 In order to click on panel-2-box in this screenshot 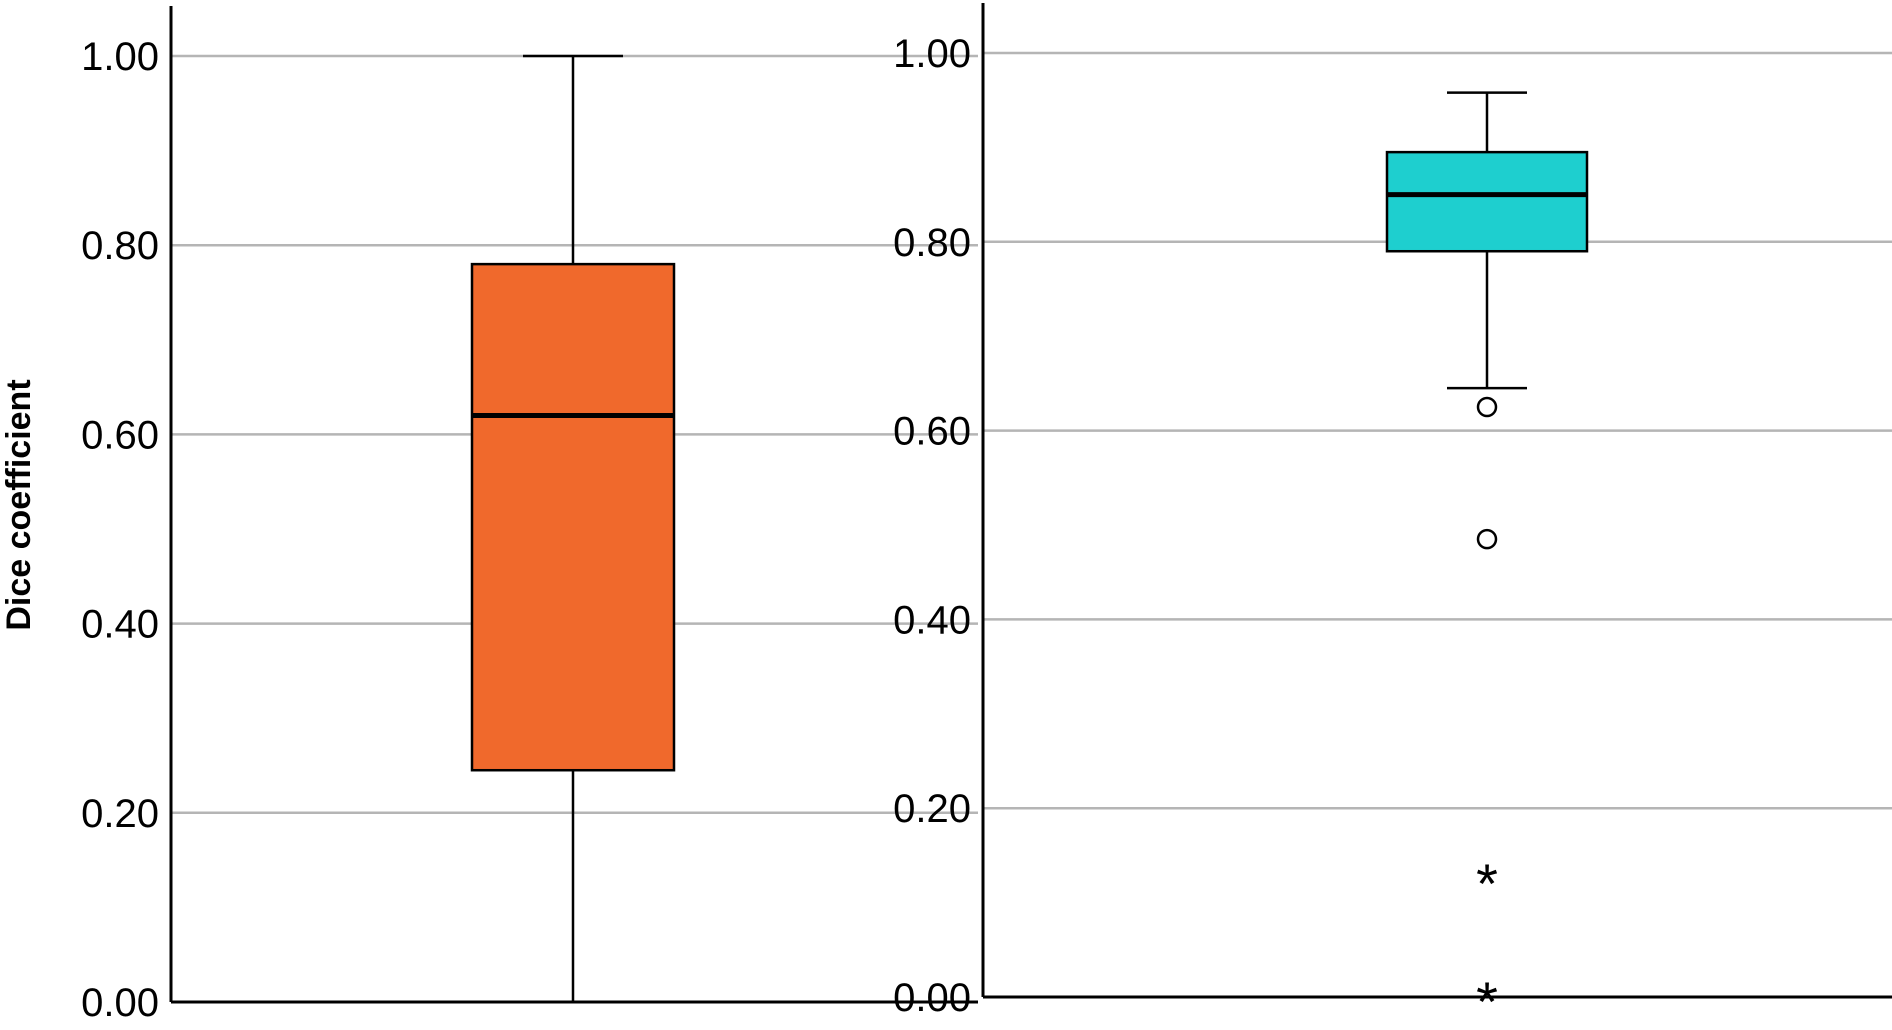, I will do `click(1487, 201)`.